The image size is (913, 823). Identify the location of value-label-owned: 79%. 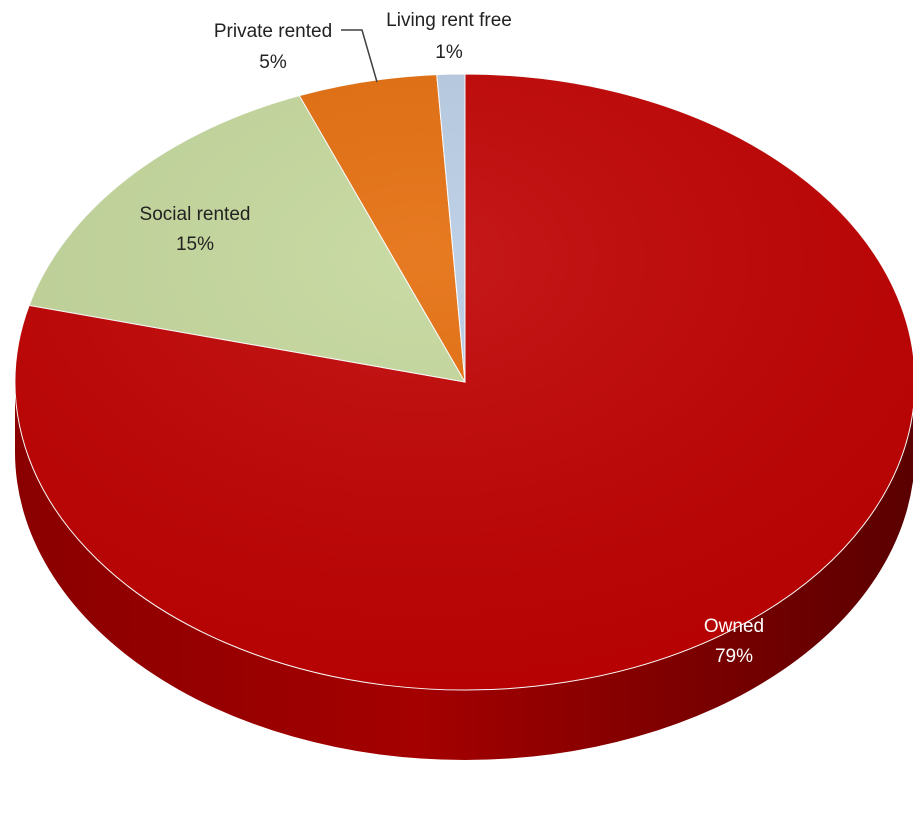
(734, 656).